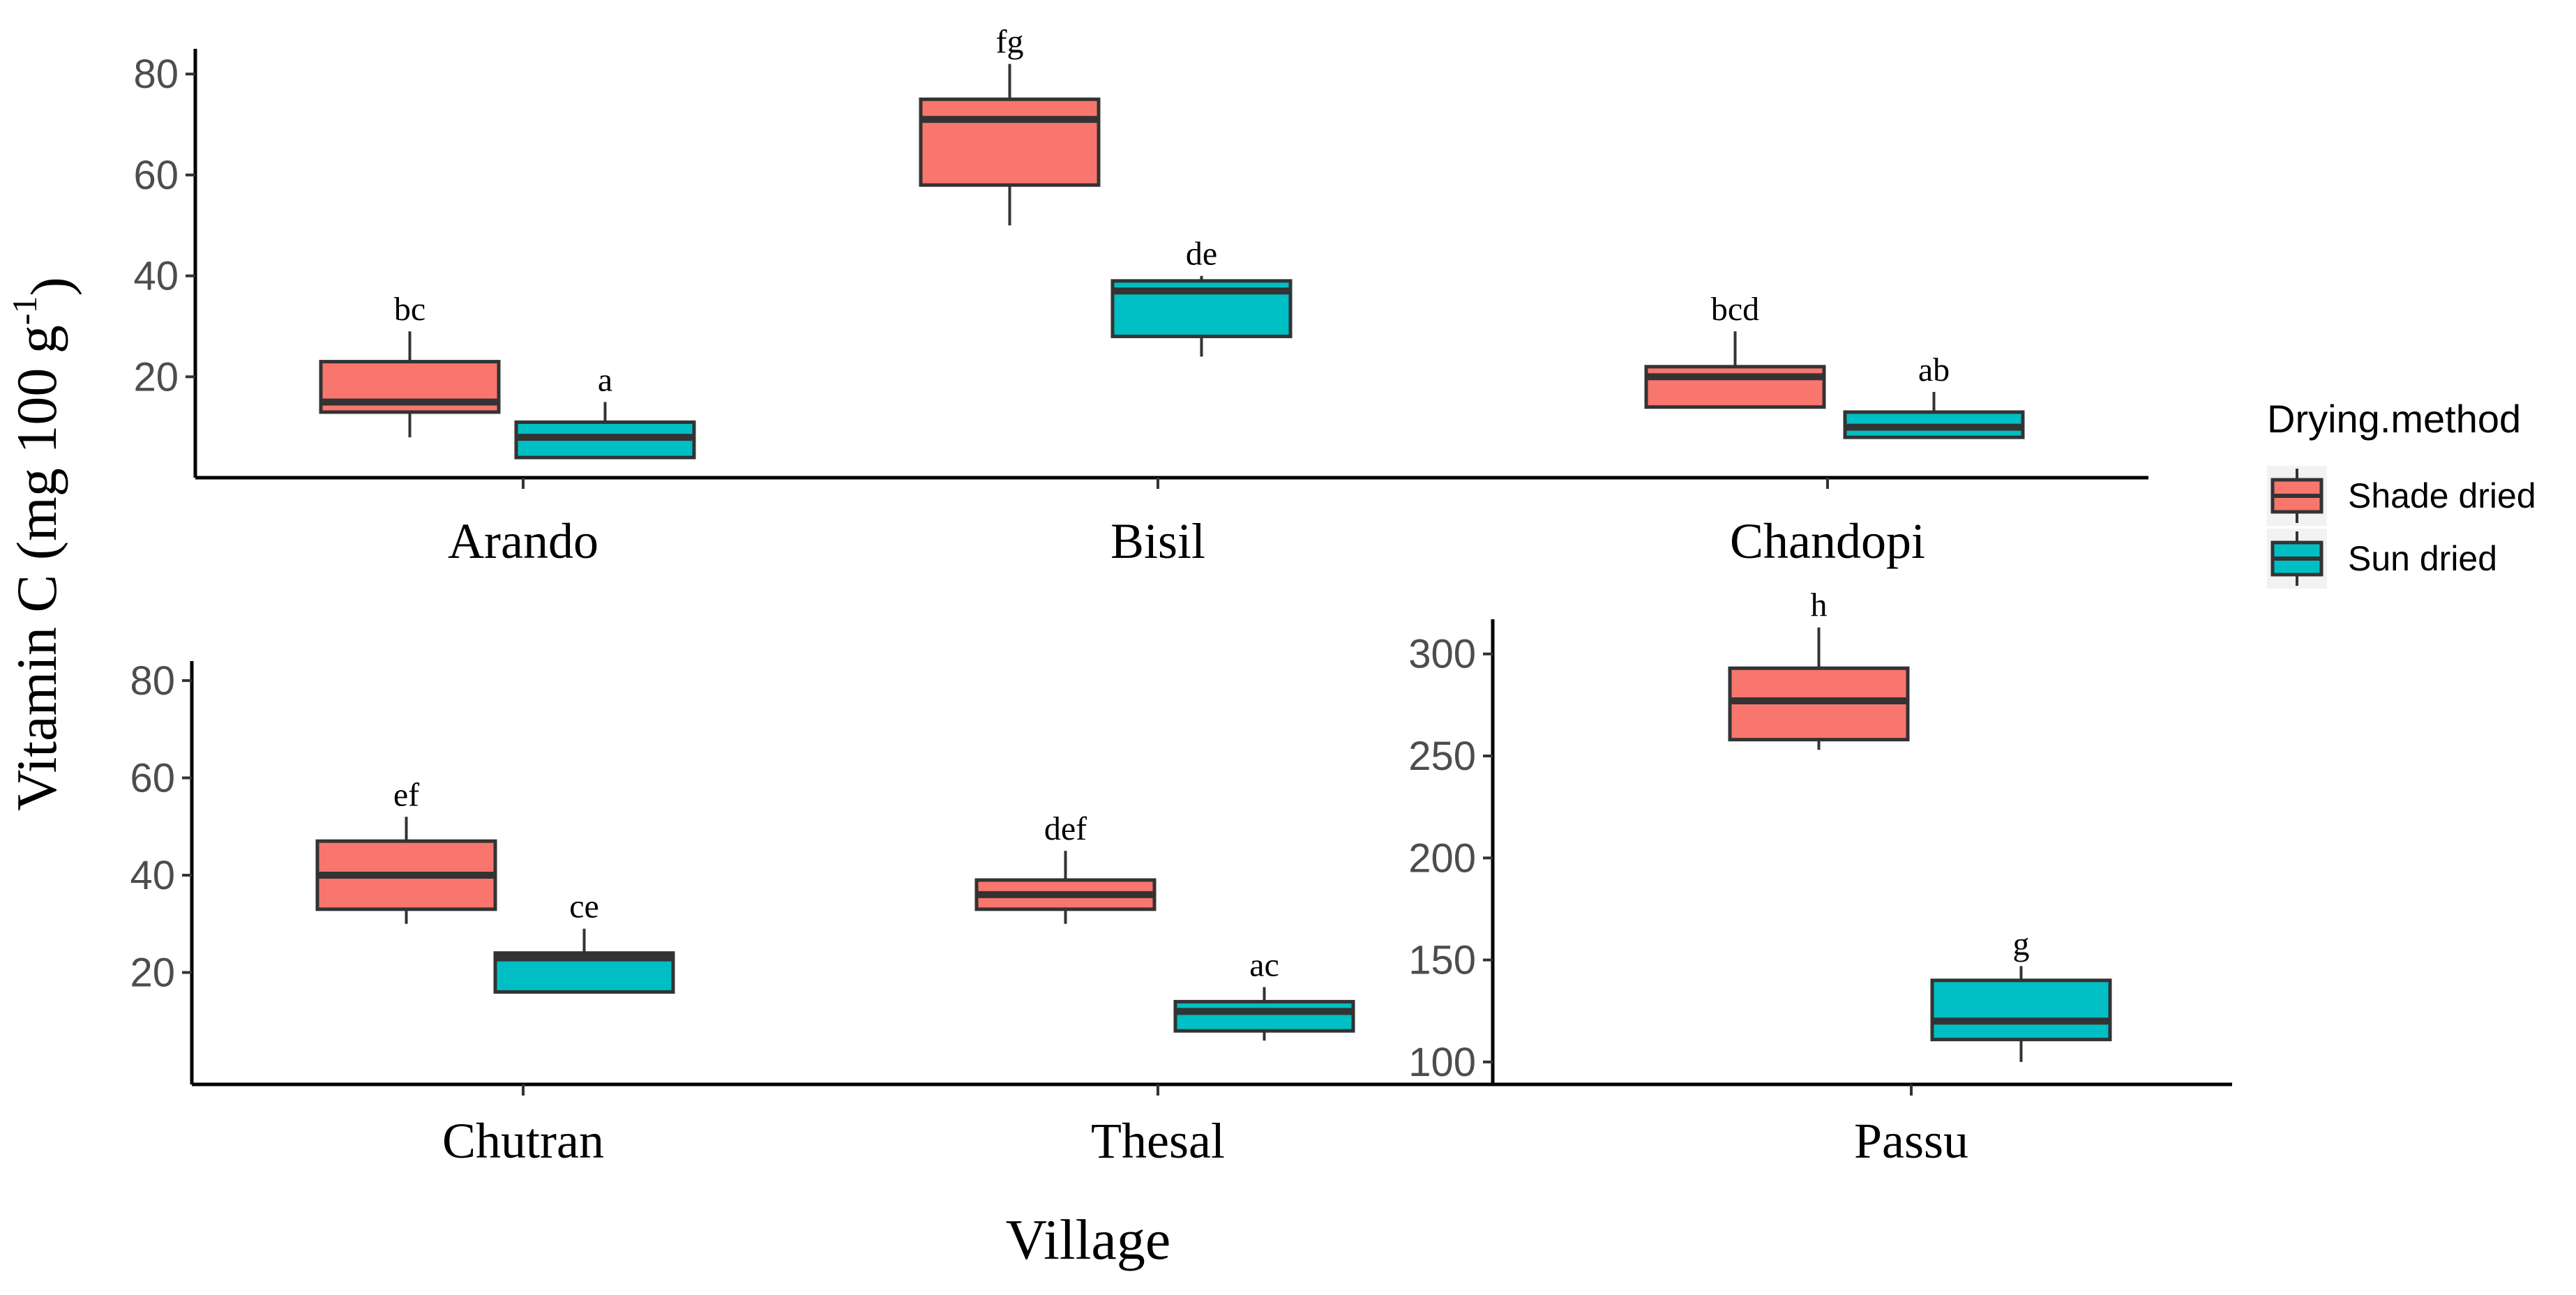 The width and height of the screenshot is (2576, 1295). I want to click on significance-label: ac, so click(1264, 964).